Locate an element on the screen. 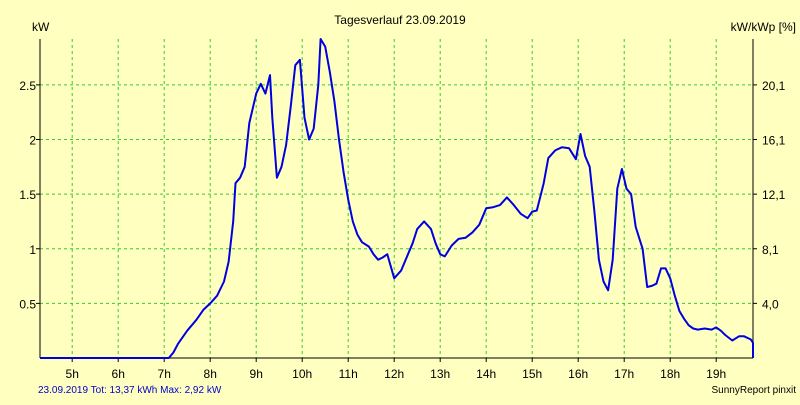 This screenshot has width=800, height=405. y-axis-label-right: kW/kWp [%] is located at coordinates (763, 27).